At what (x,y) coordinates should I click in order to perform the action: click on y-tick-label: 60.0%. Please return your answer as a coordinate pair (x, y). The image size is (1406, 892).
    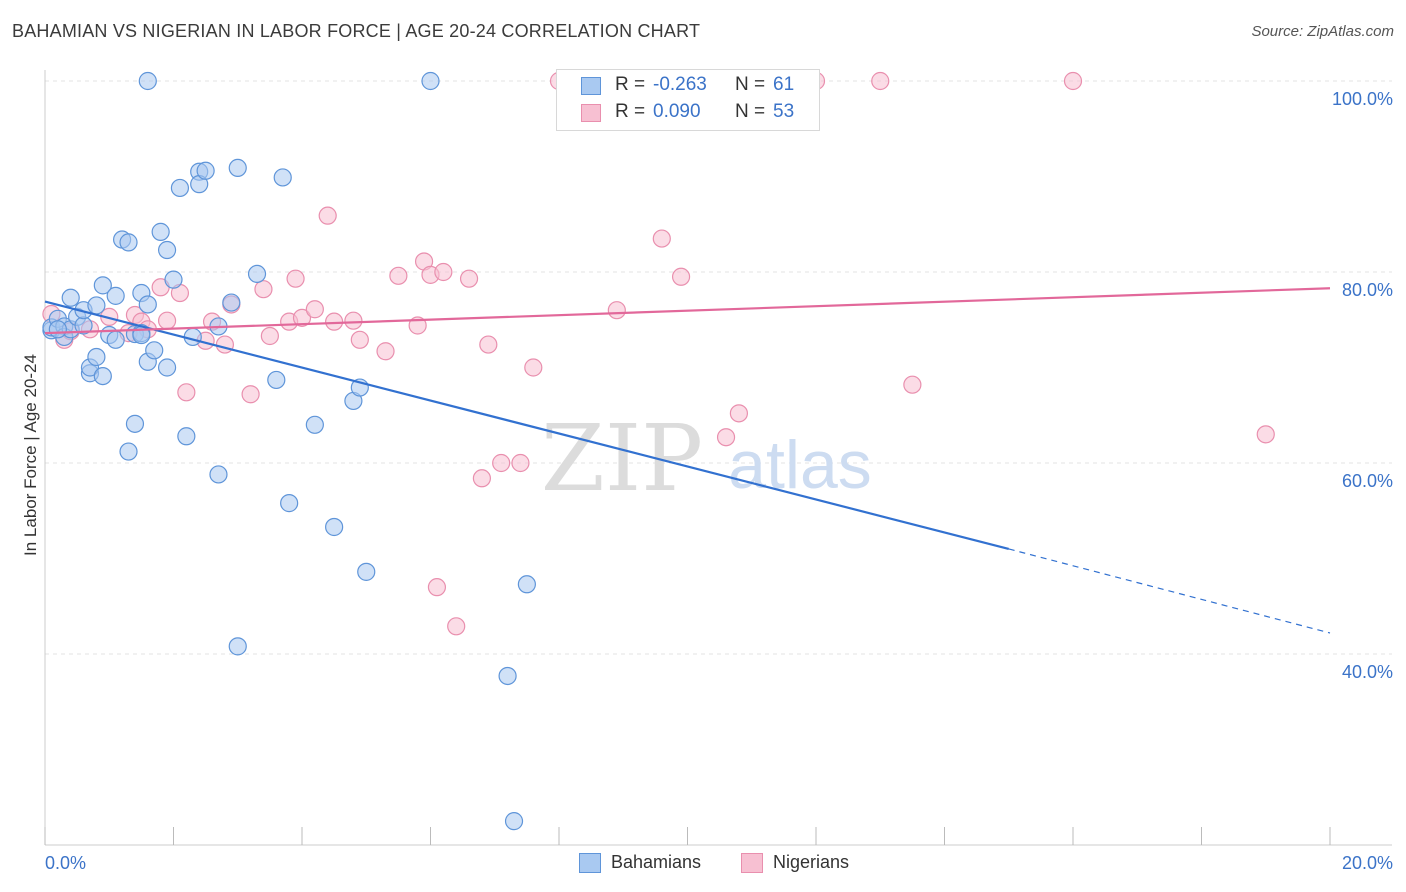
    Looking at the image, I should click on (1367, 481).